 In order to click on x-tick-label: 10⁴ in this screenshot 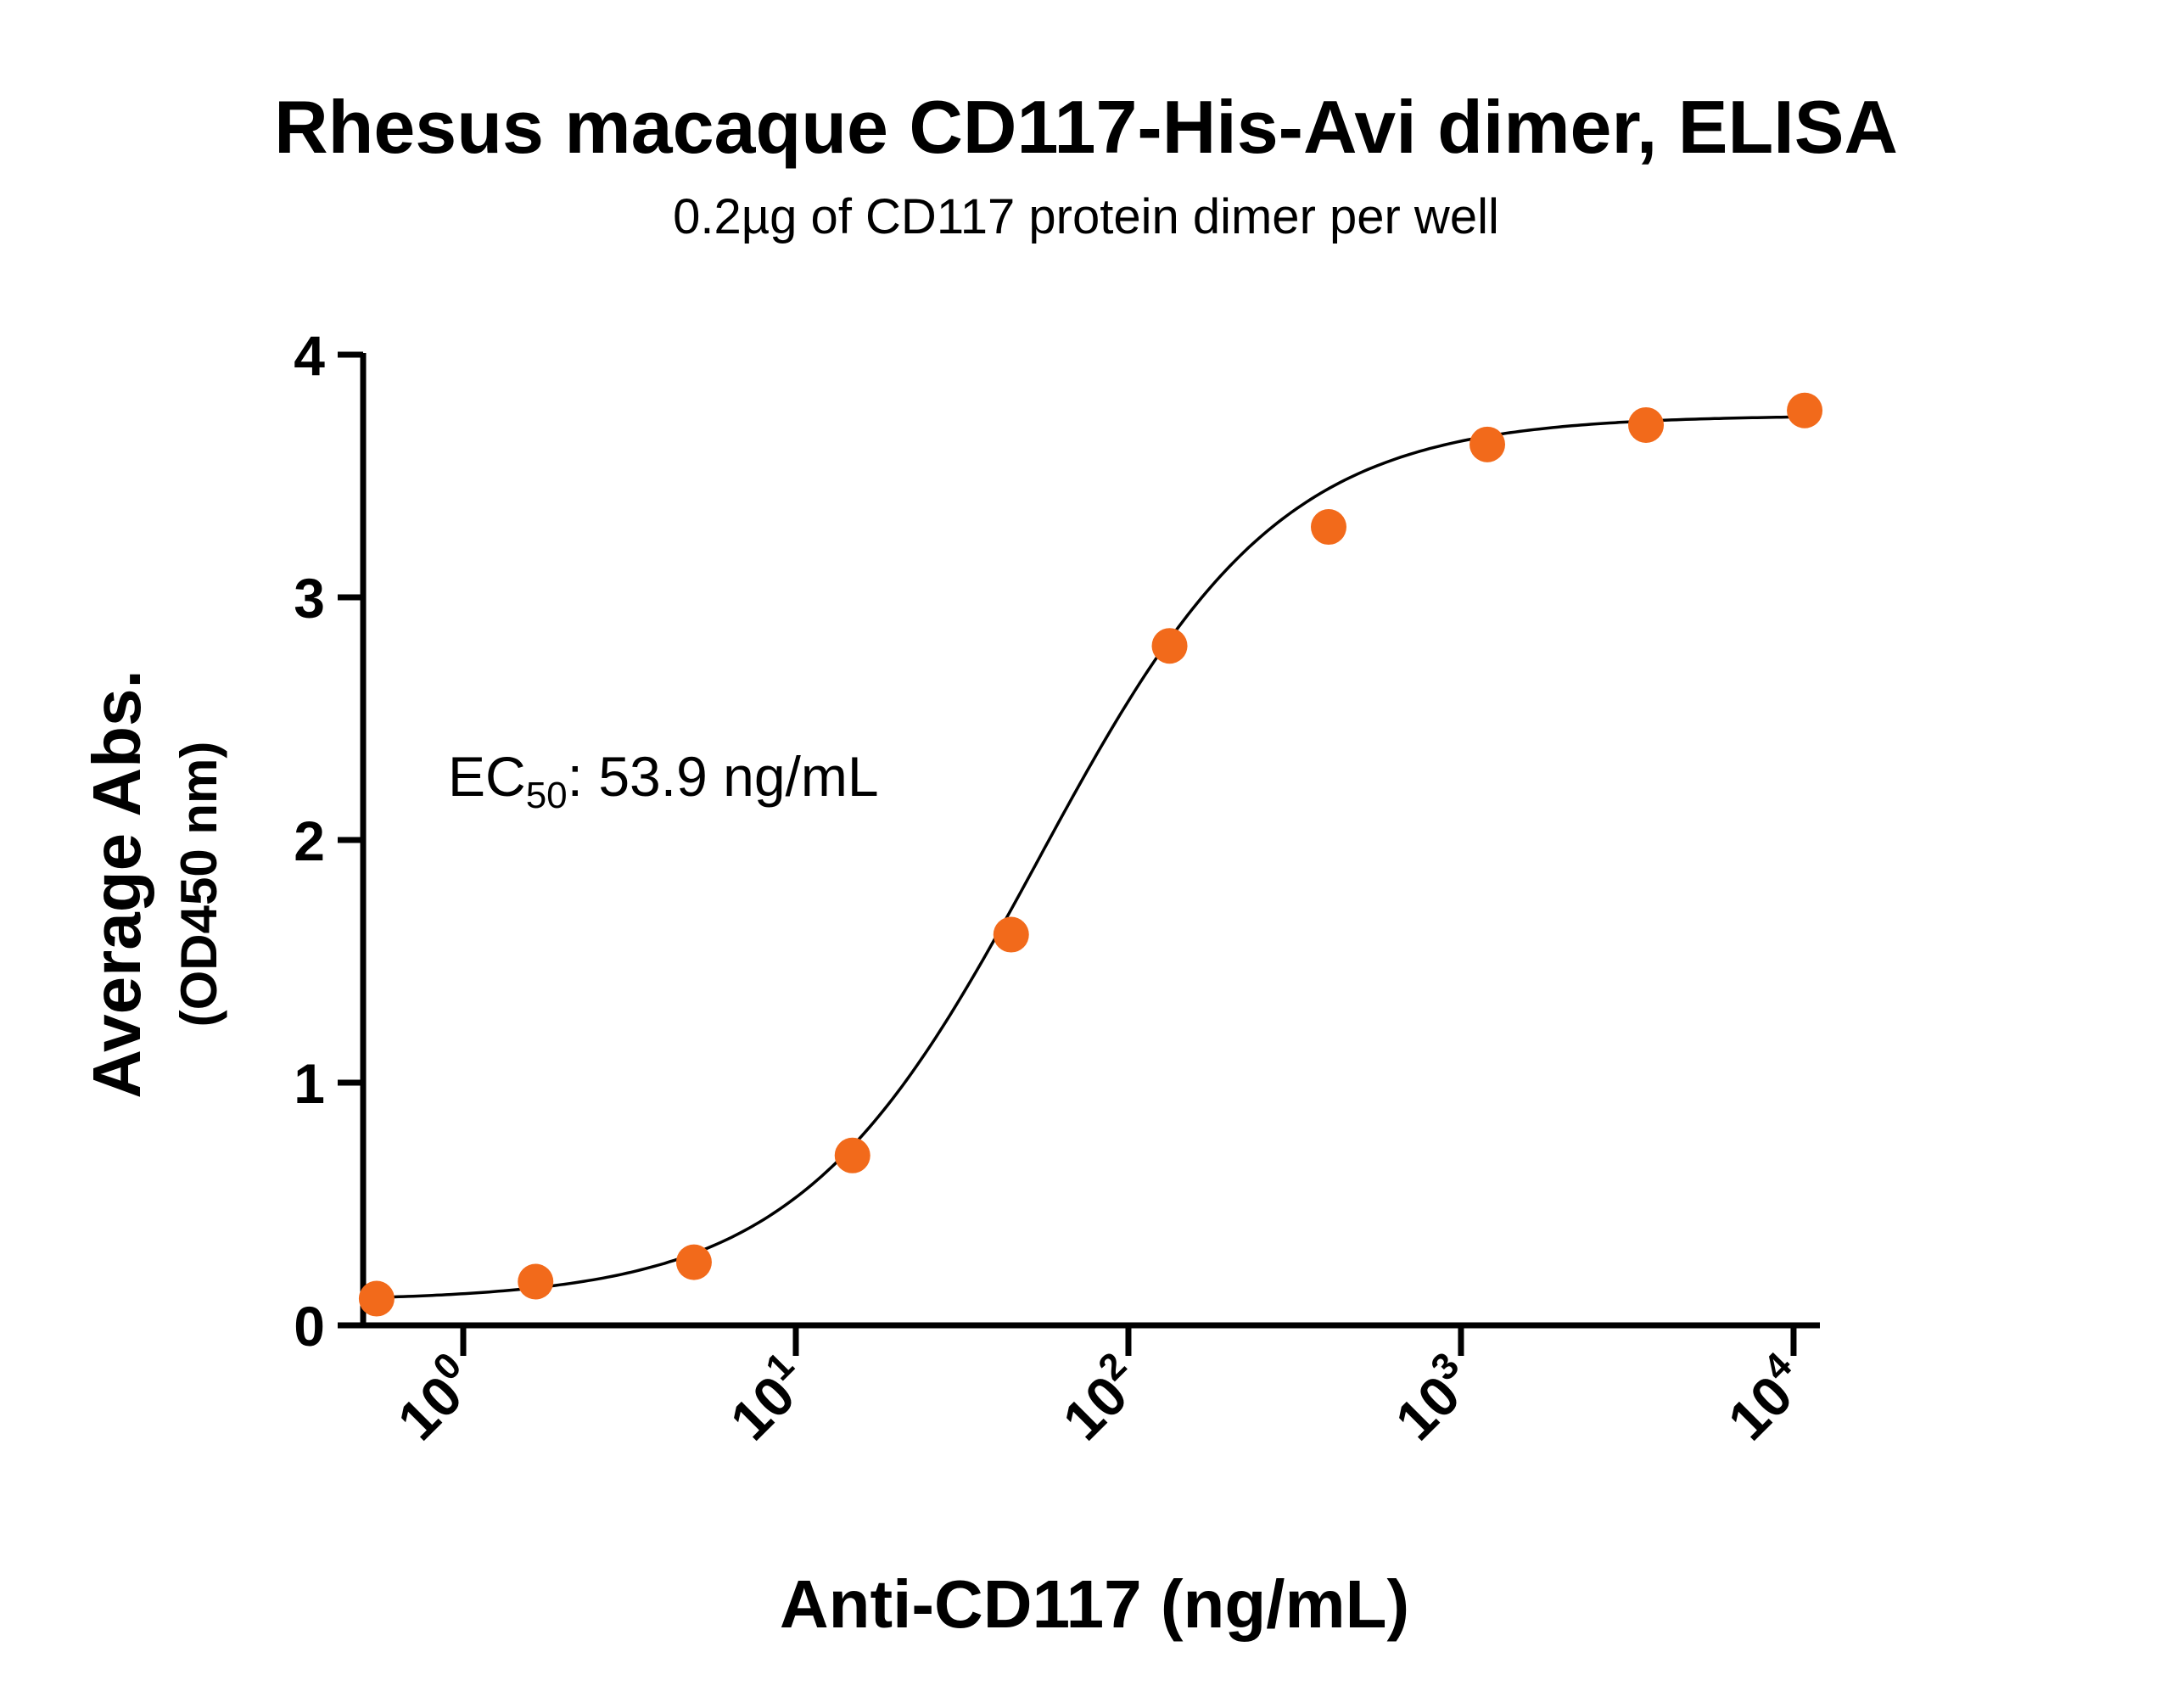, I will do `click(1765, 1398)`.